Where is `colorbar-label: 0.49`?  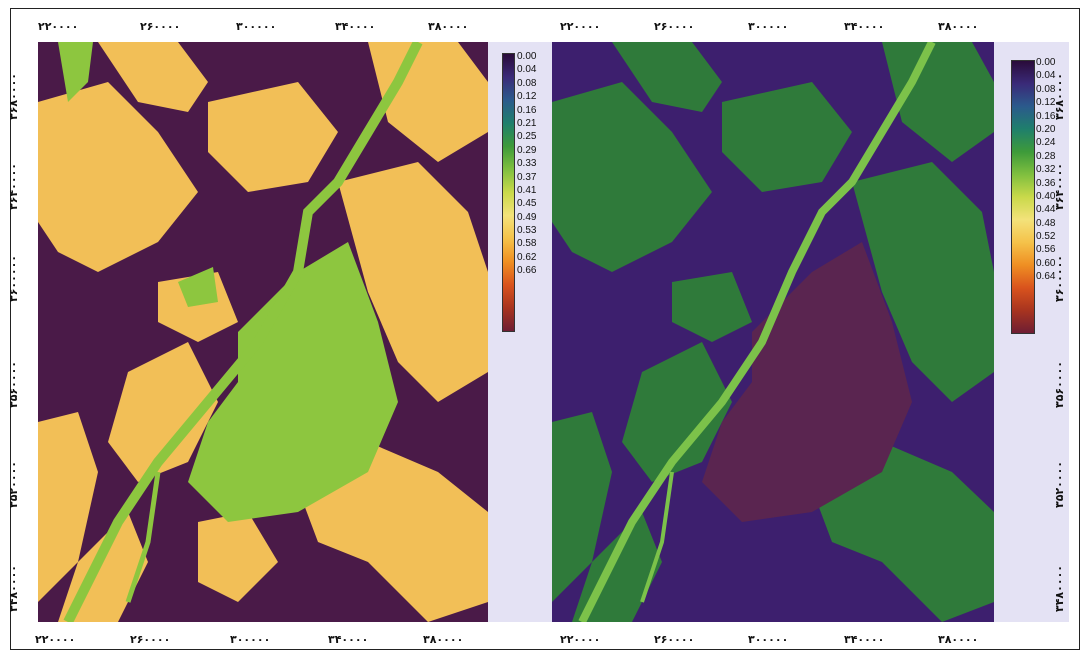
colorbar-label: 0.49 is located at coordinates (527, 217).